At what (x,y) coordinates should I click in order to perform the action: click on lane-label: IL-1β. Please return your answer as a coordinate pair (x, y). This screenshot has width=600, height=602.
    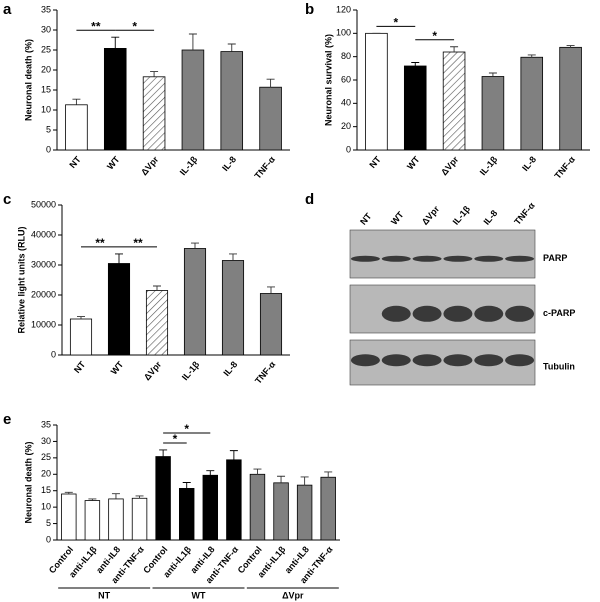
    Looking at the image, I should click on (462, 215).